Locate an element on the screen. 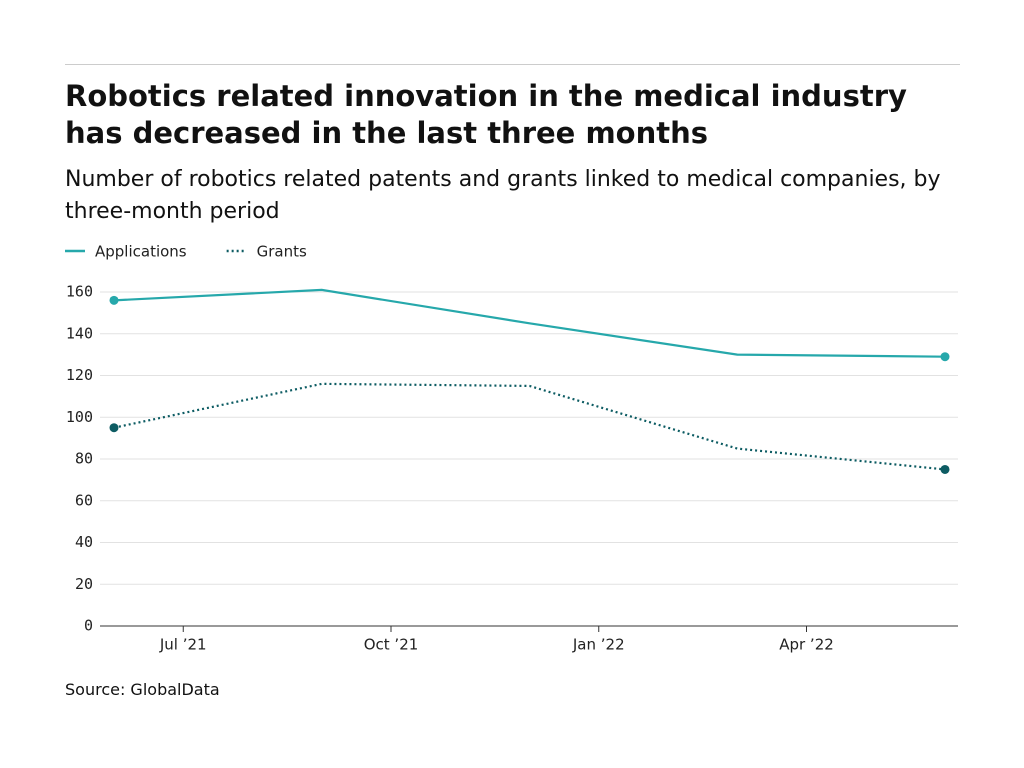  y-tick-label: 160 is located at coordinates (79, 292).